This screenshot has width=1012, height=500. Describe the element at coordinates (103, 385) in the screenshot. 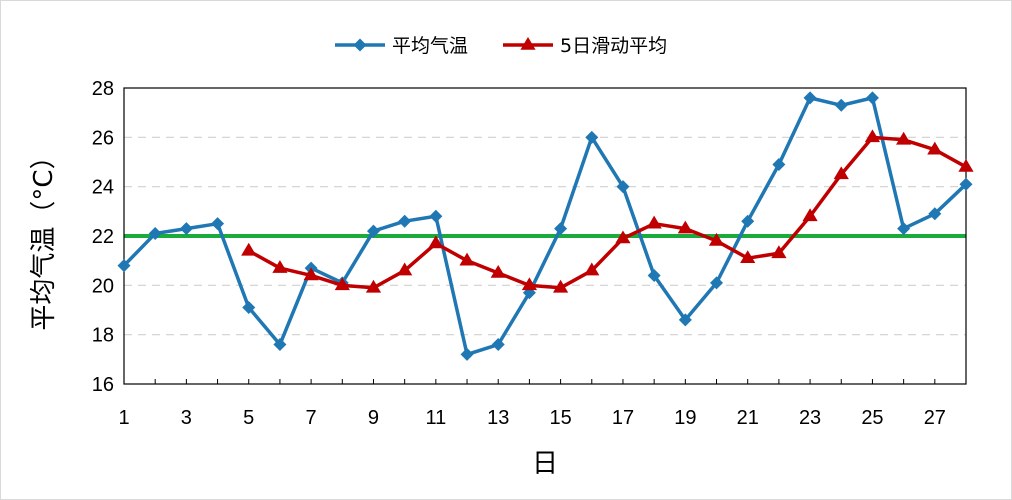

I see `y-tick-label-16: 16` at that location.